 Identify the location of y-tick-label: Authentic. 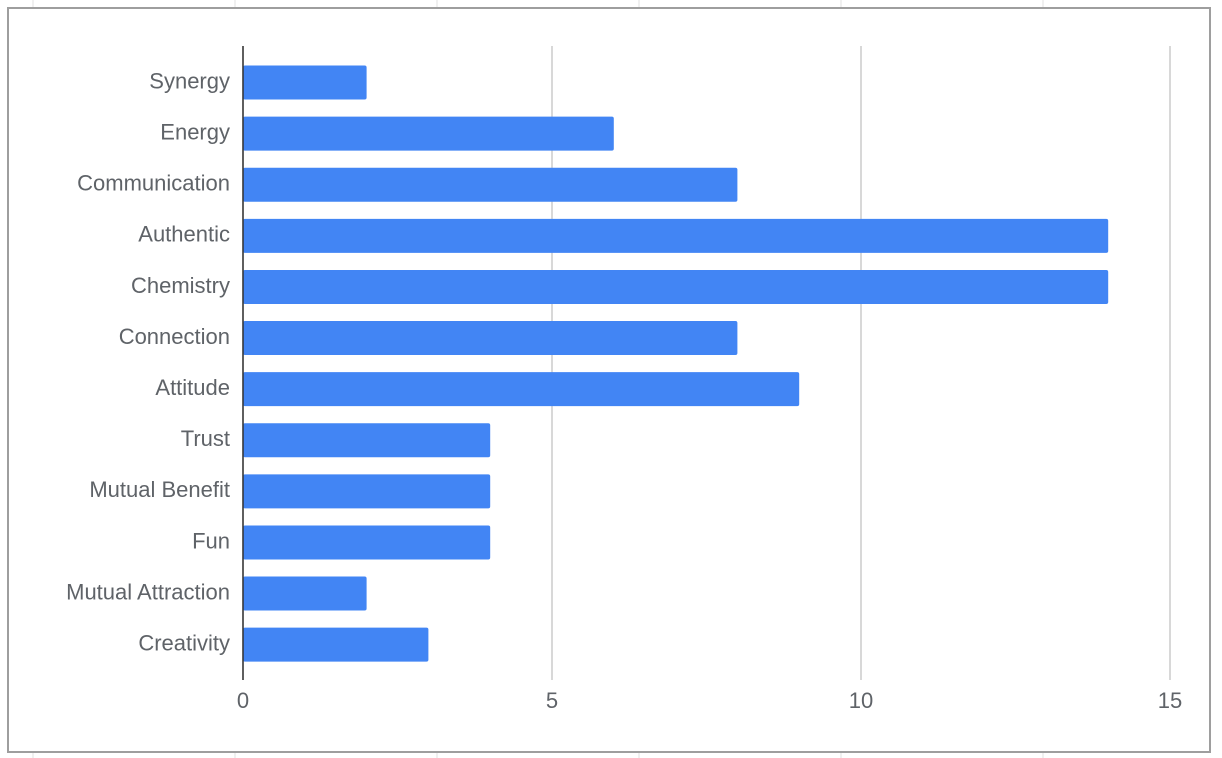
(184, 234).